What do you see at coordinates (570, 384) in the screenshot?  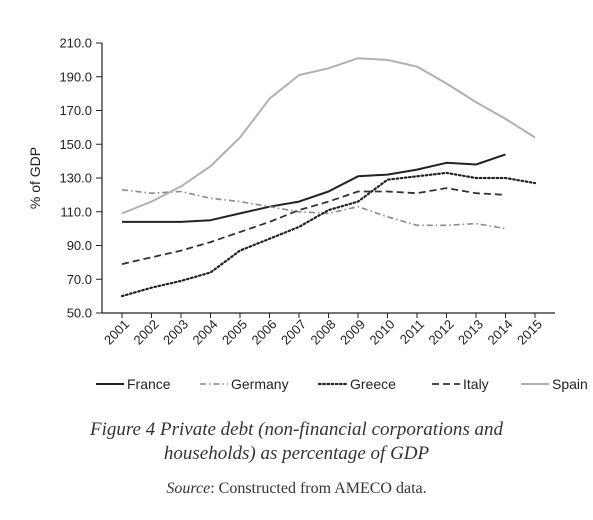 I see `legend-label-spain: Spain` at bounding box center [570, 384].